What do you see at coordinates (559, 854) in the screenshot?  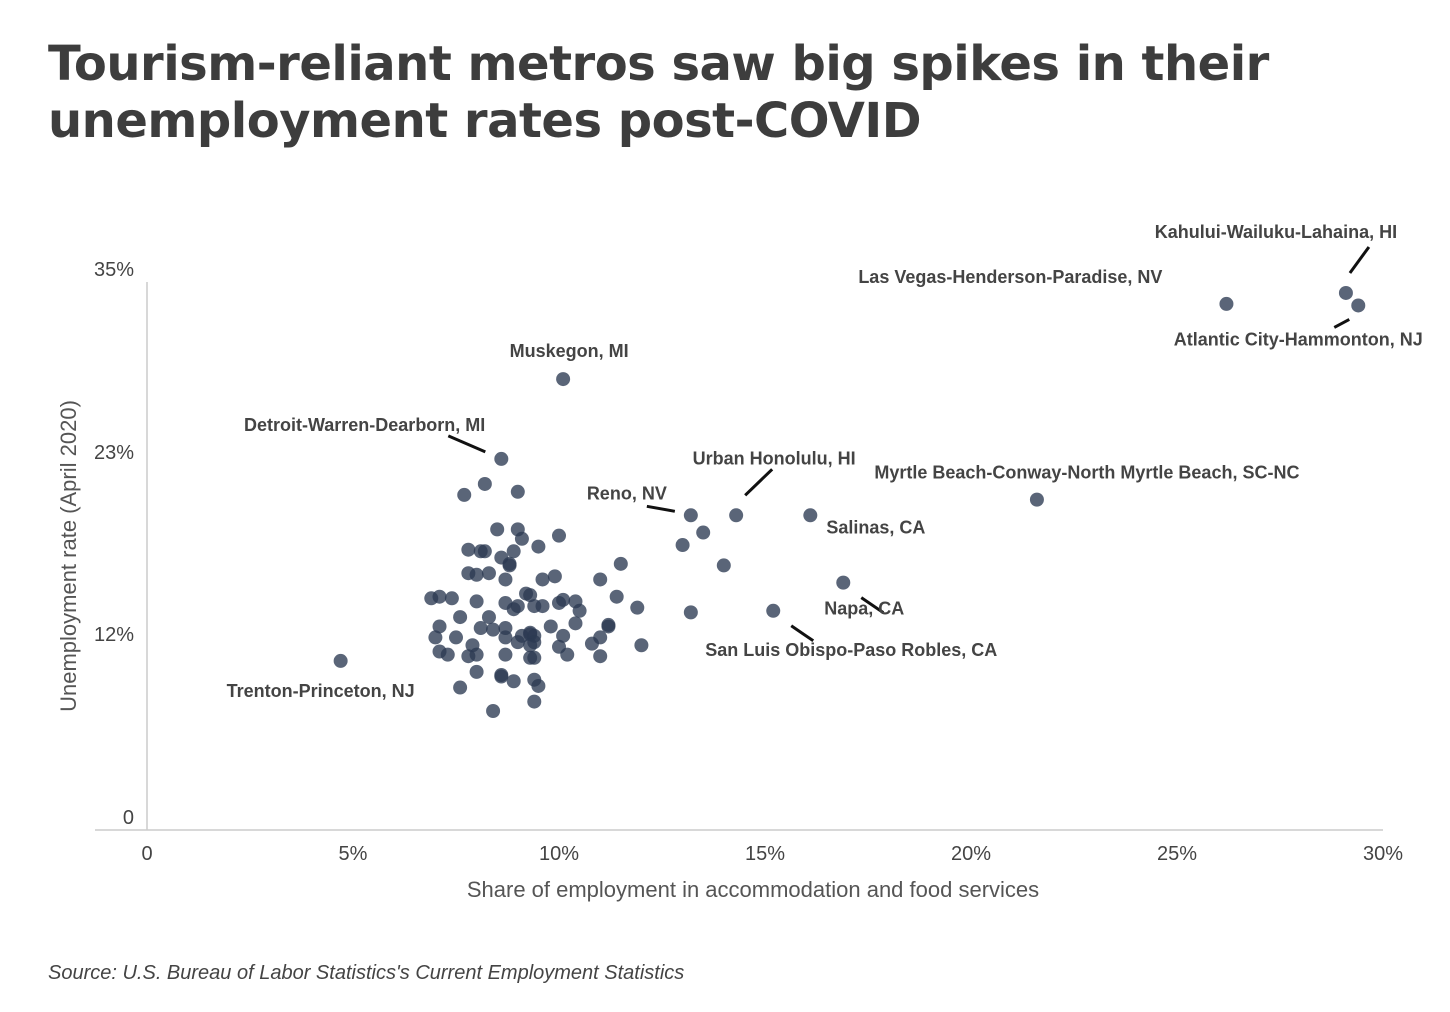 I see `x-tick-label: 10%` at bounding box center [559, 854].